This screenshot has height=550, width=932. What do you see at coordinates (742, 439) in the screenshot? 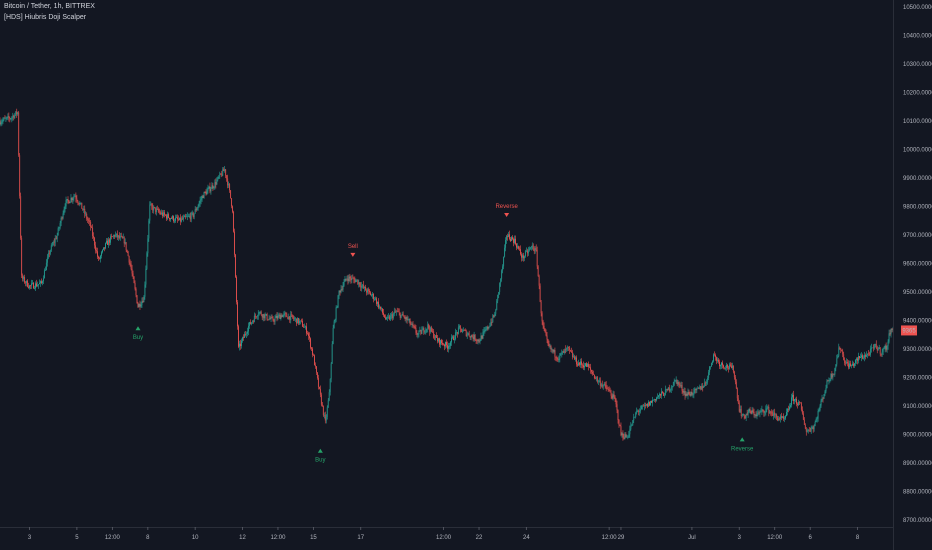
I see `up-triangle-icon` at bounding box center [742, 439].